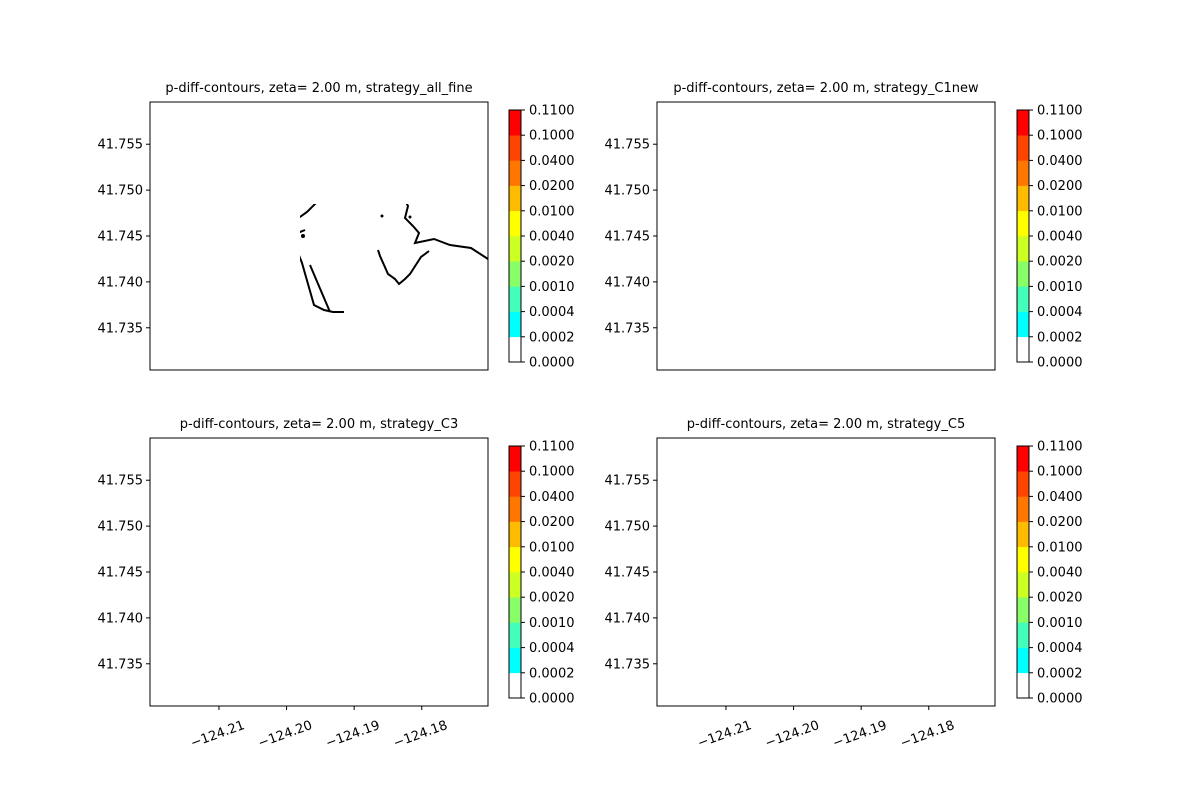 This screenshot has width=1200, height=800. What do you see at coordinates (687, 341) in the screenshot?
I see `field-band-00002-sw` at bounding box center [687, 341].